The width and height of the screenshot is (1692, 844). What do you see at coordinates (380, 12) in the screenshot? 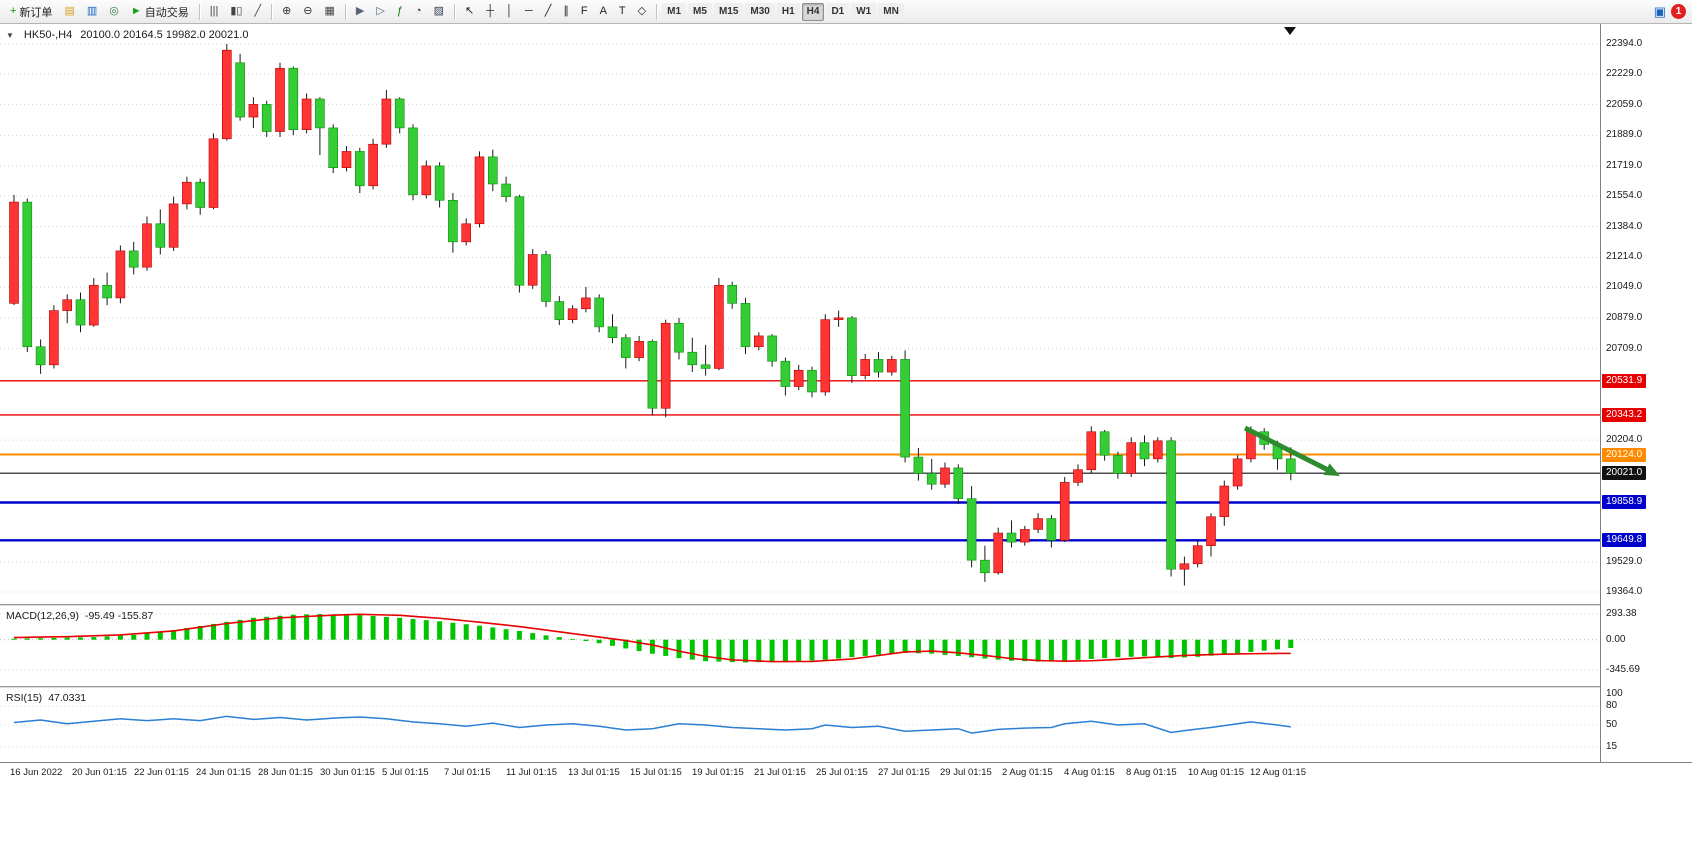
I see `chart-shift-button: ▷` at bounding box center [380, 12].